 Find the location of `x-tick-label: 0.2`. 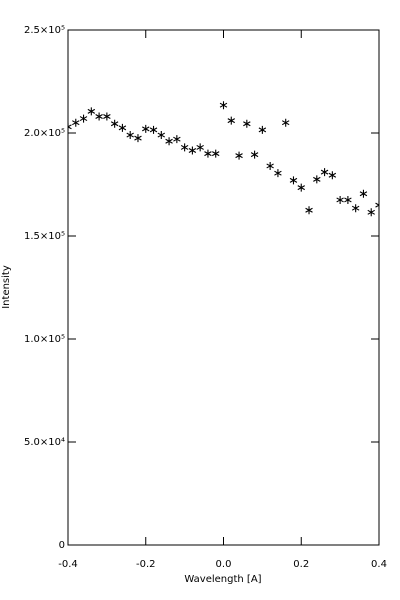

x-tick-label: 0.2 is located at coordinates (301, 564).